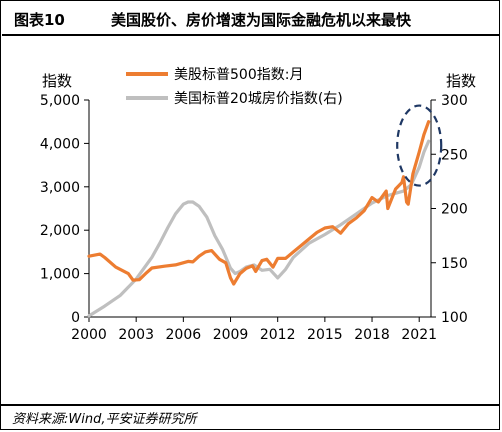 This screenshot has height=432, width=502. What do you see at coordinates (60, 101) in the screenshot?
I see `left-tick-label: 5,000` at bounding box center [60, 101].